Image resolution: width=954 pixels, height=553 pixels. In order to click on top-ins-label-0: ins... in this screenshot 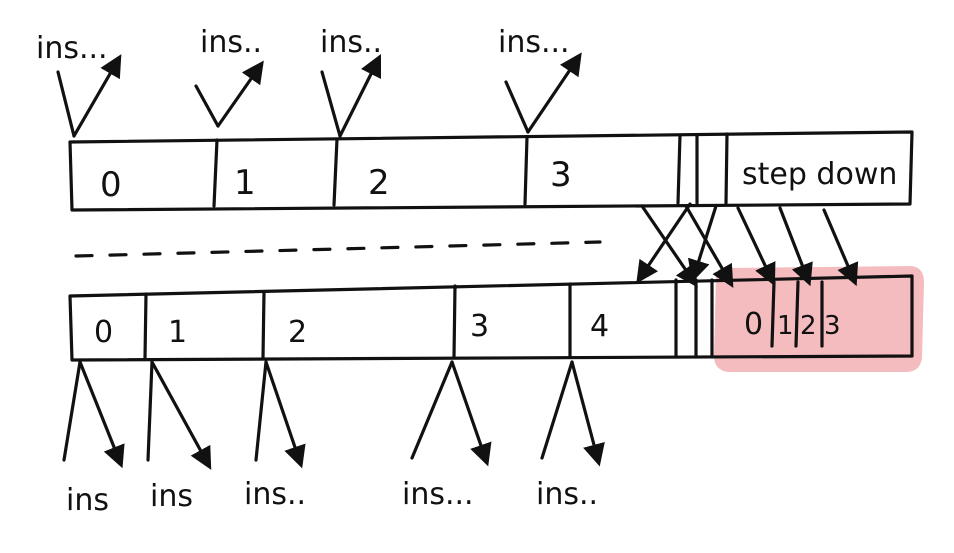, I will do `click(72, 48)`.